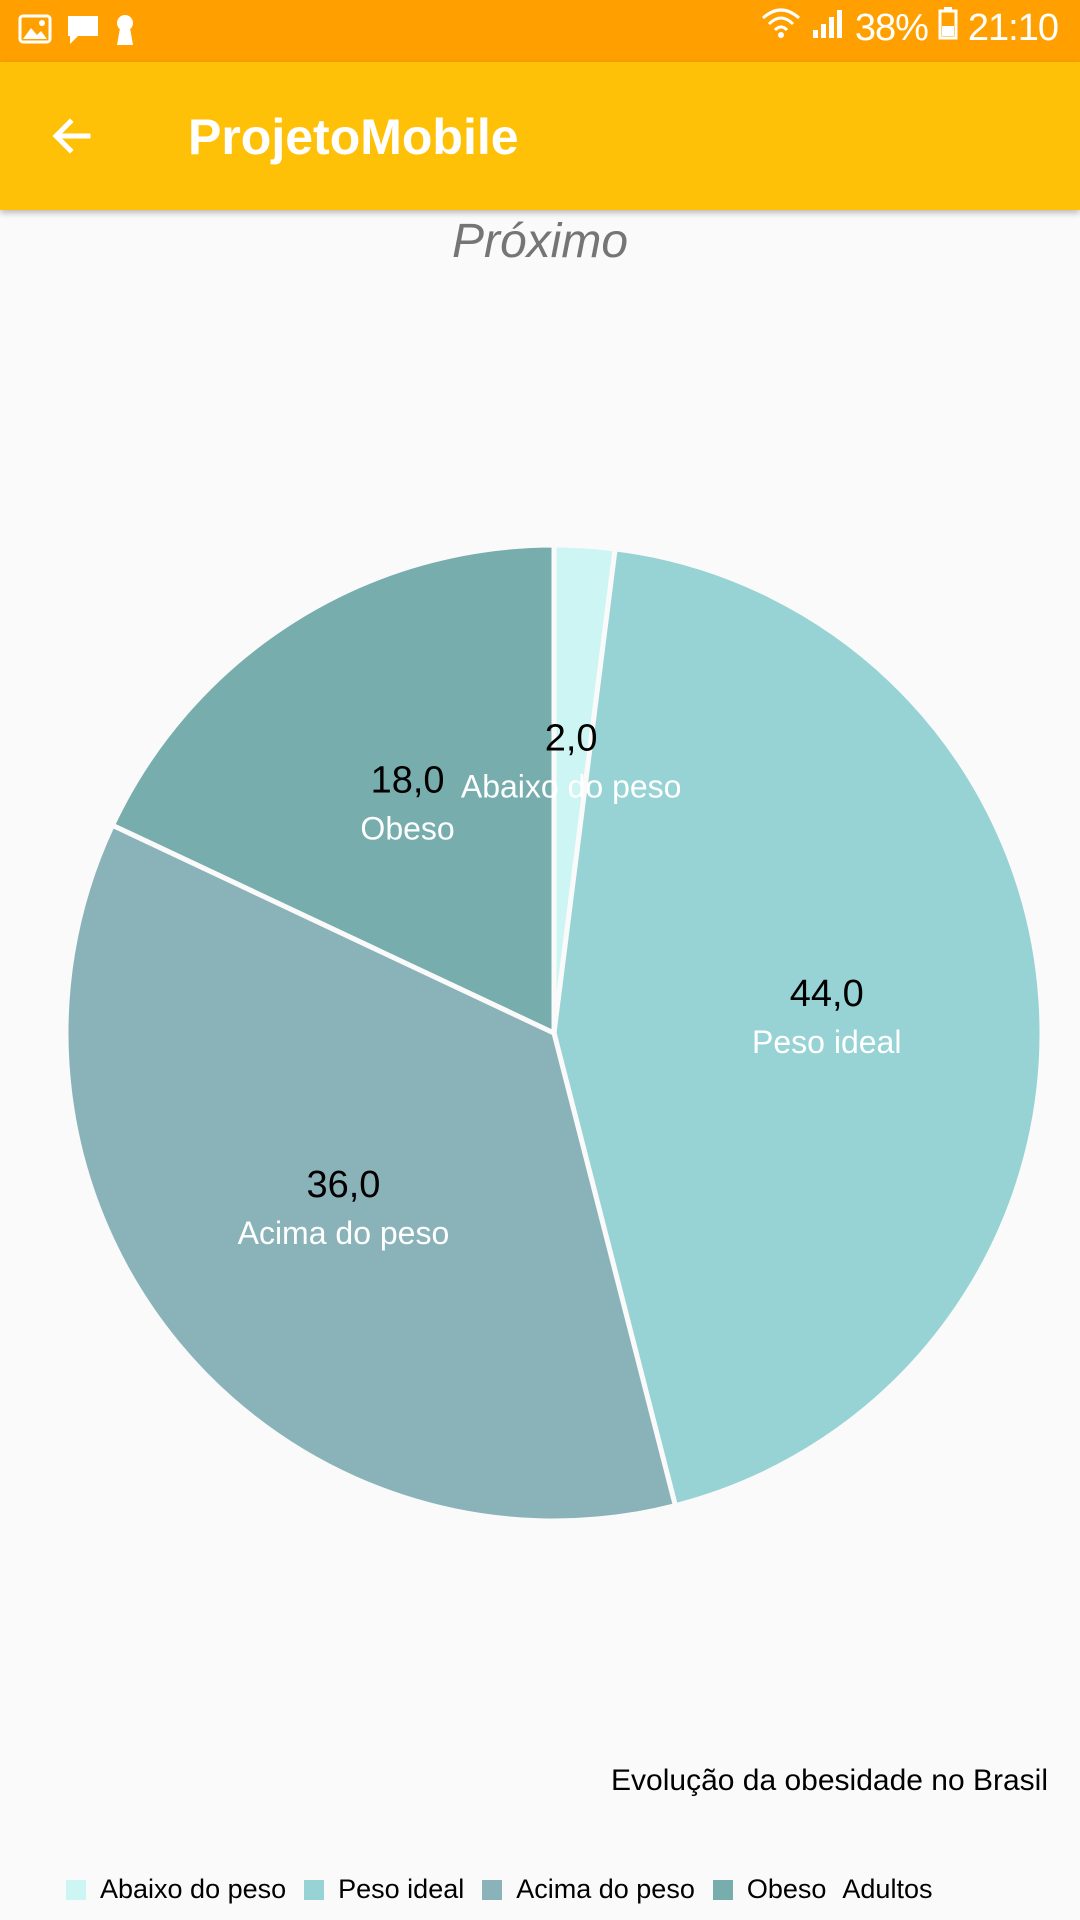  I want to click on back-button, so click(72, 136).